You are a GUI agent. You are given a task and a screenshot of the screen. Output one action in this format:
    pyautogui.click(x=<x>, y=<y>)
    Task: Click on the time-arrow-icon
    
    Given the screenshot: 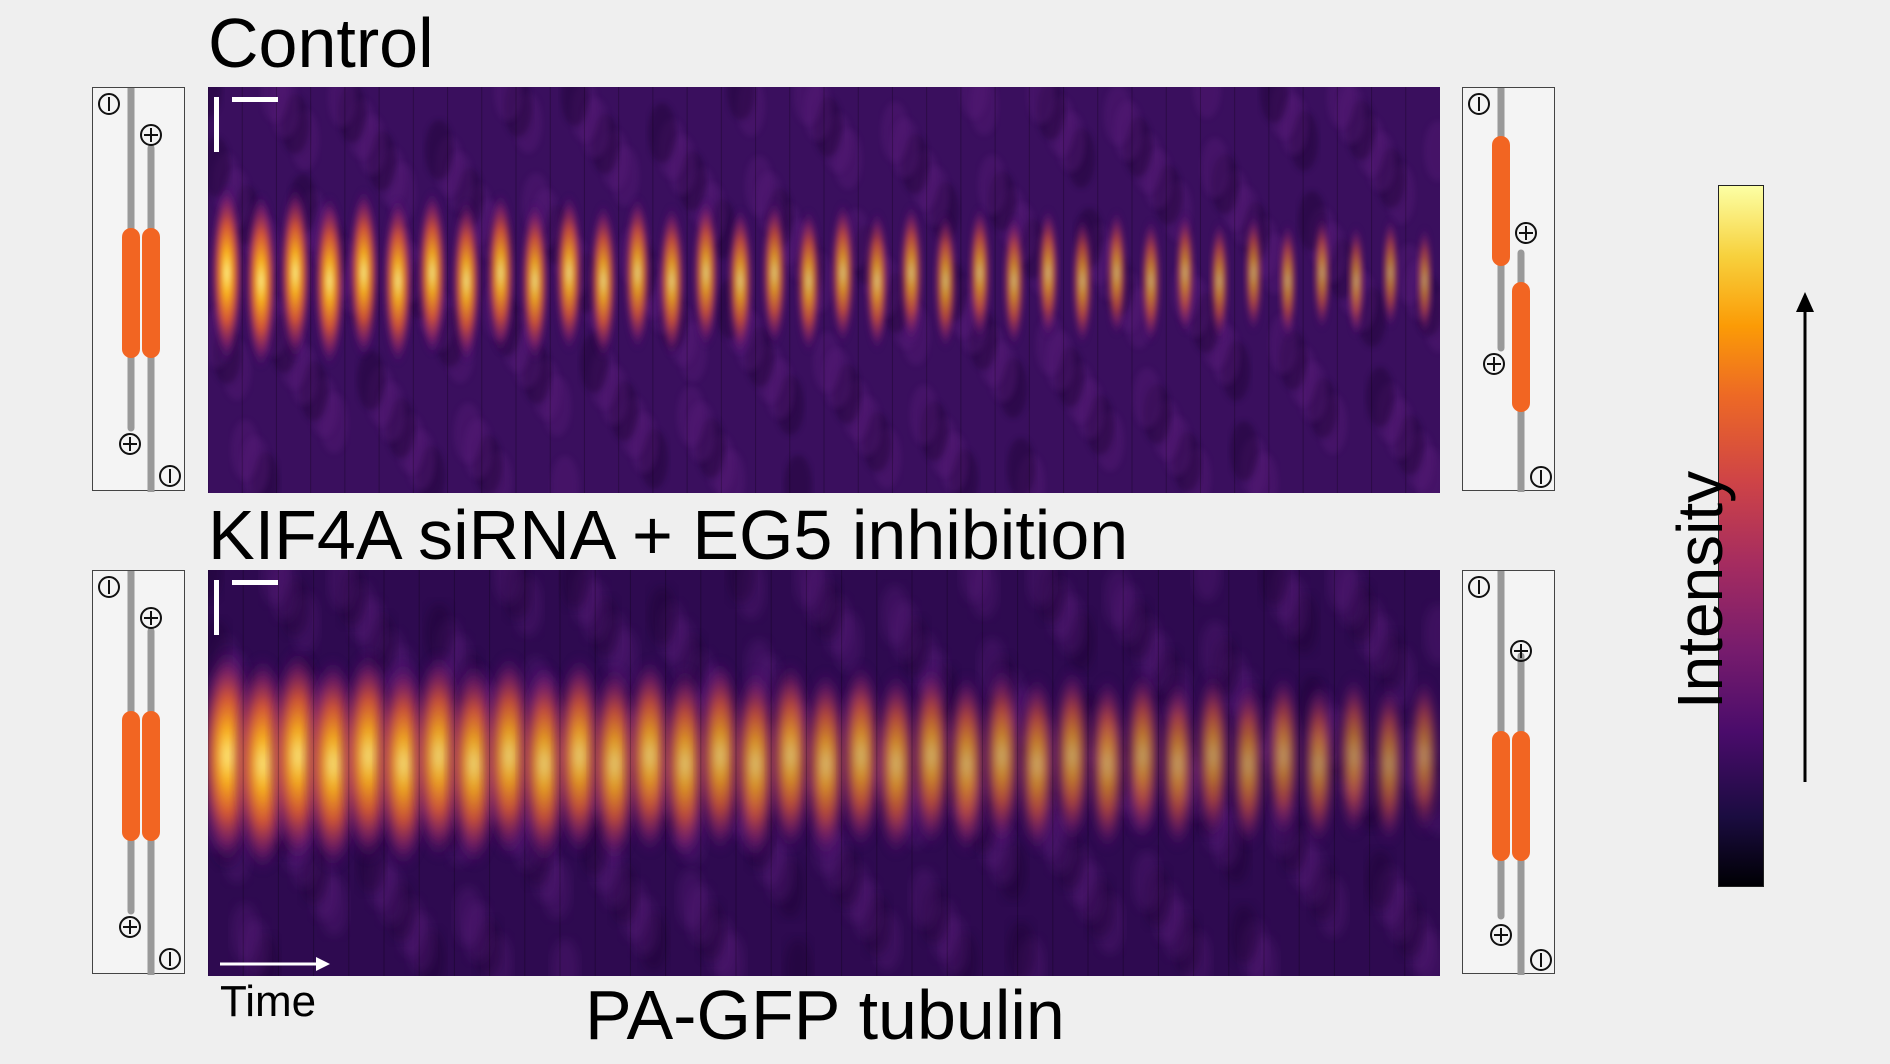 What is the action you would take?
    pyautogui.click(x=275, y=964)
    